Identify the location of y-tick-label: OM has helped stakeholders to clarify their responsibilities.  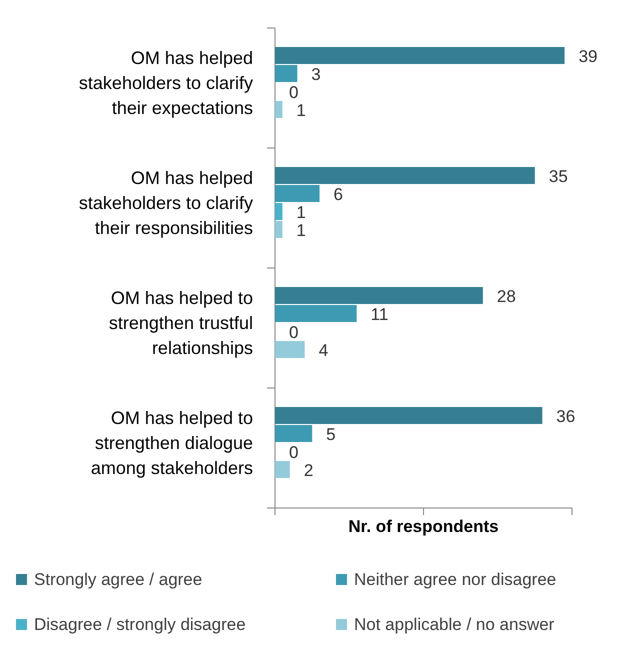
(165, 203).